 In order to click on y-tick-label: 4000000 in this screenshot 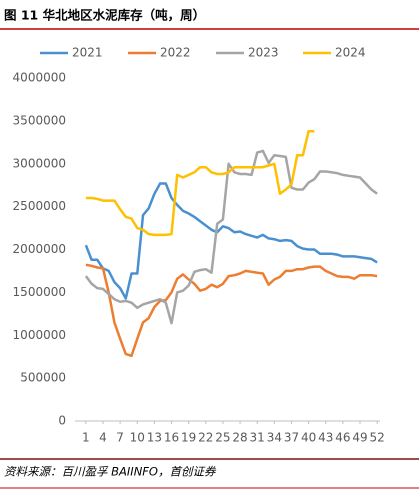, I will do `click(39, 78)`.